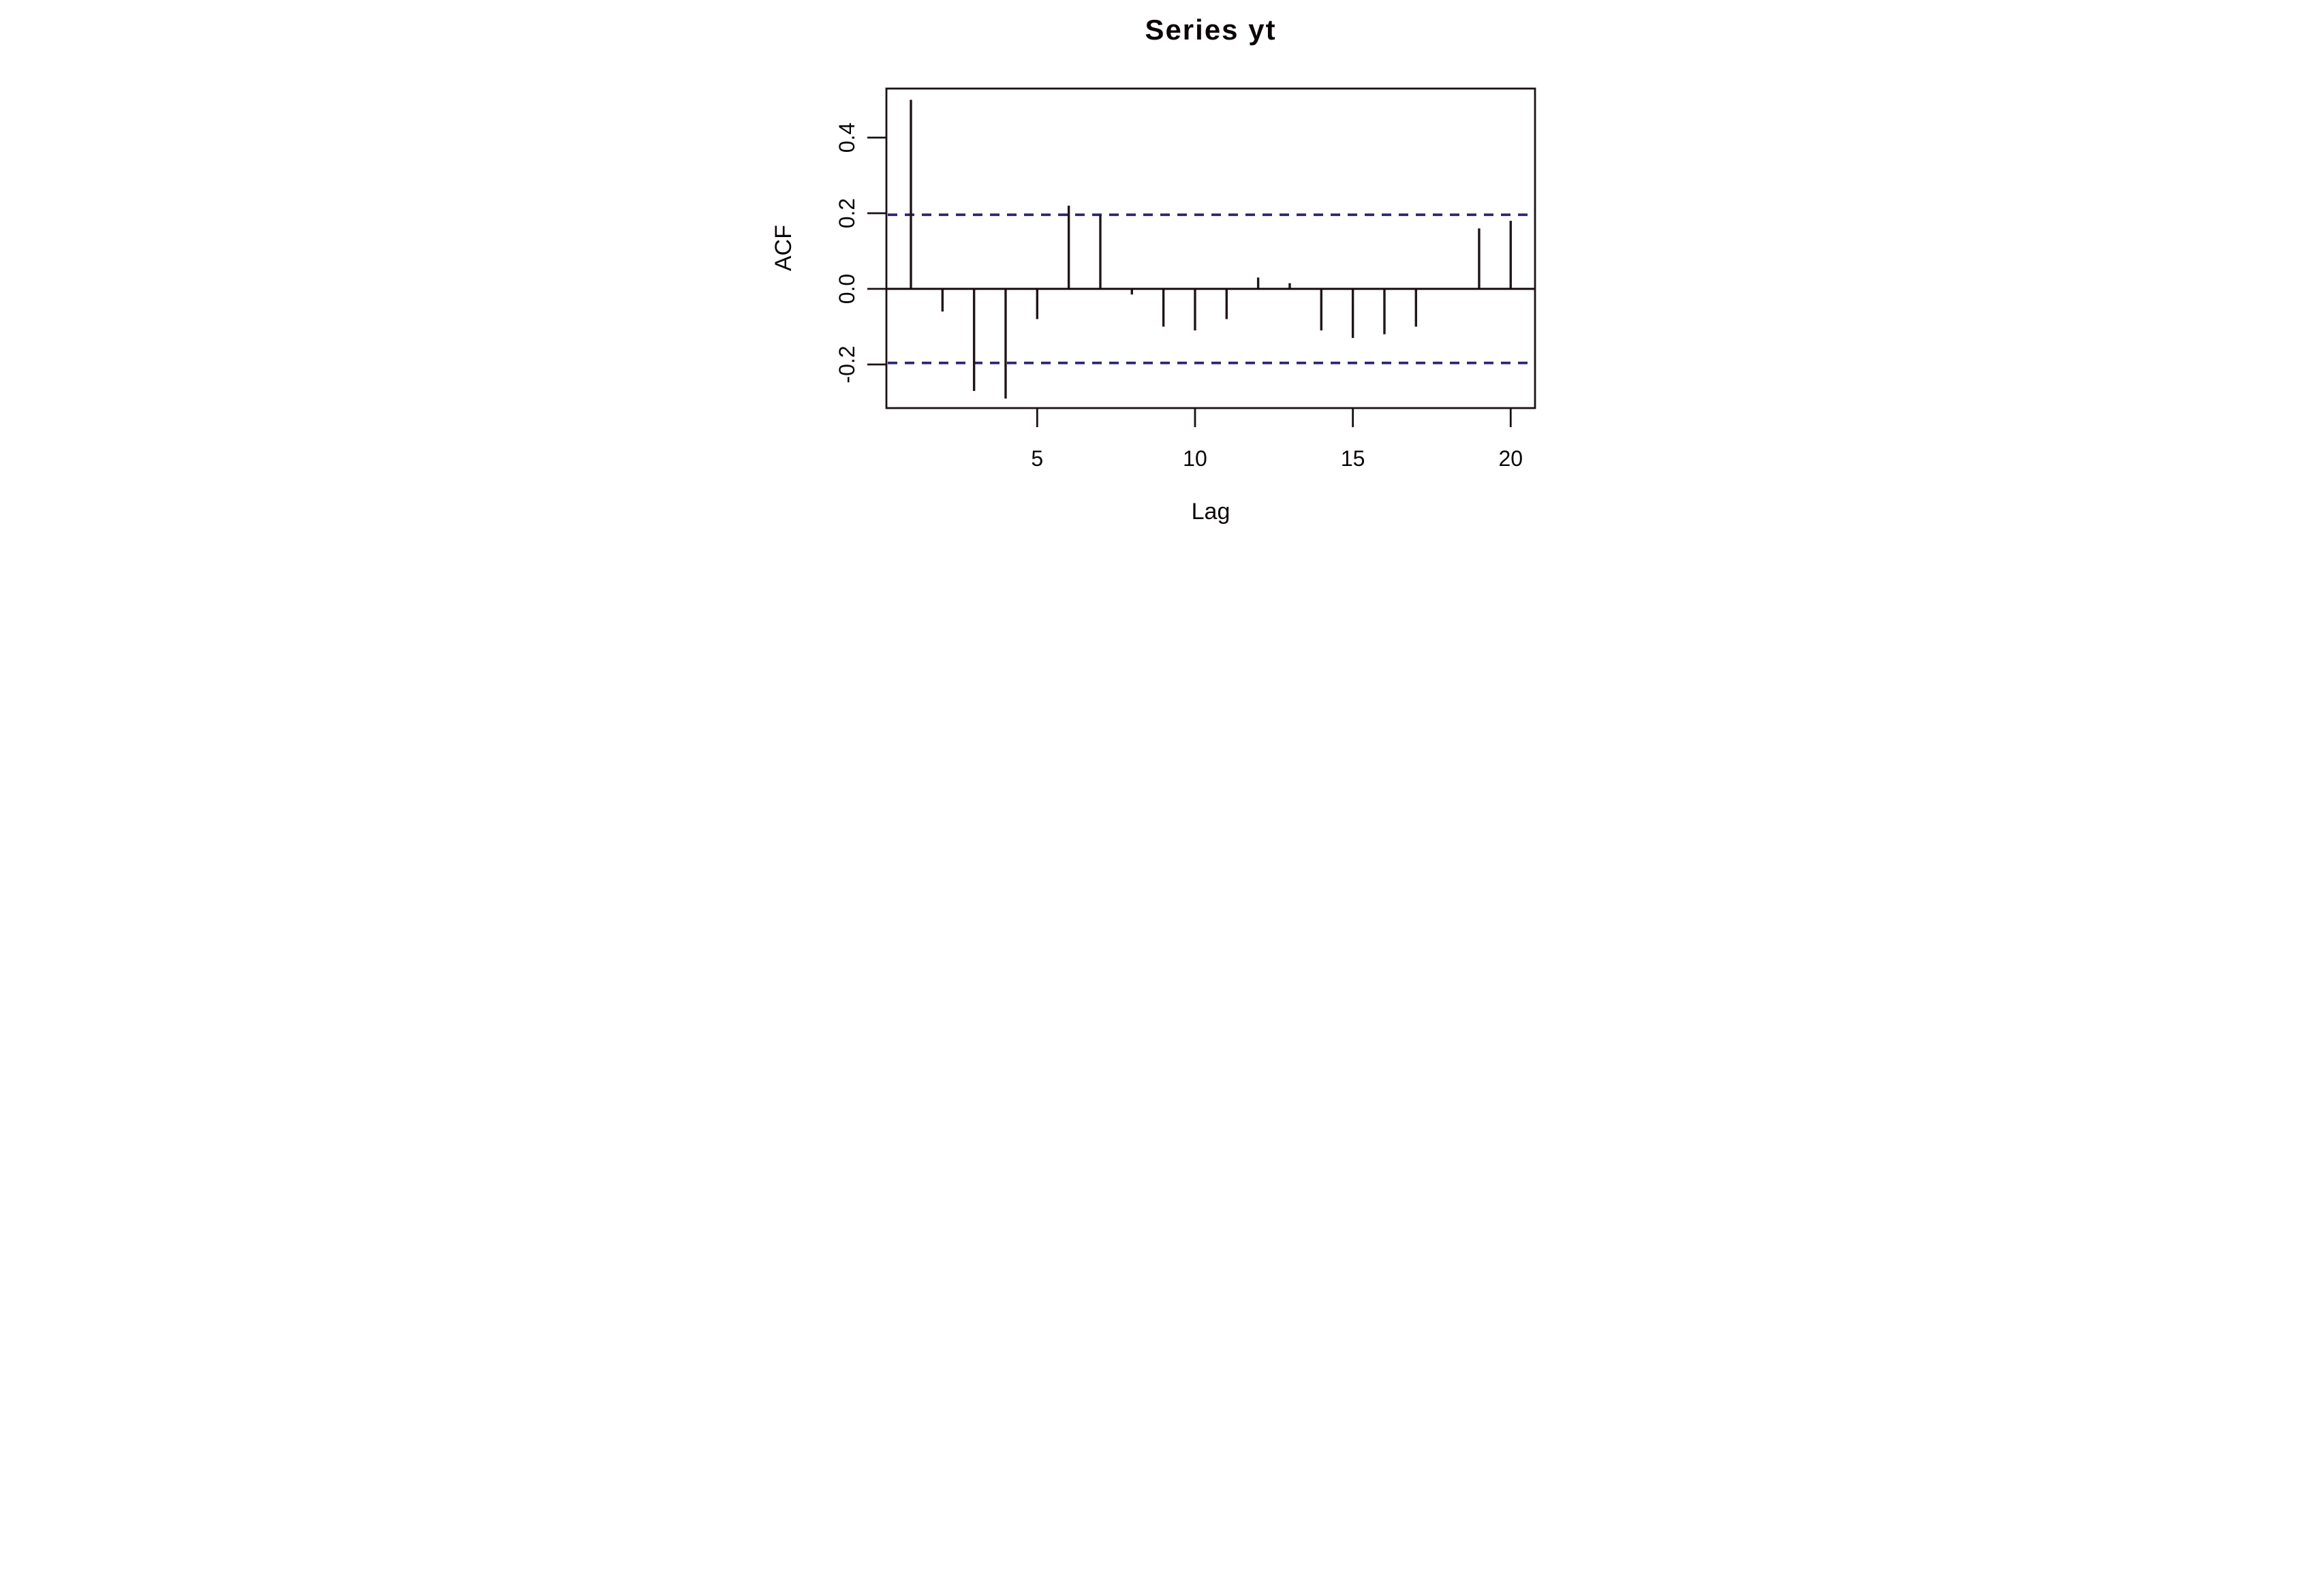 Image resolution: width=2324 pixels, height=1588 pixels. I want to click on chart-dynamic-layer: 0.4 0.2 0.0 -0.2 5 10 15 20, so click(1185, 279).